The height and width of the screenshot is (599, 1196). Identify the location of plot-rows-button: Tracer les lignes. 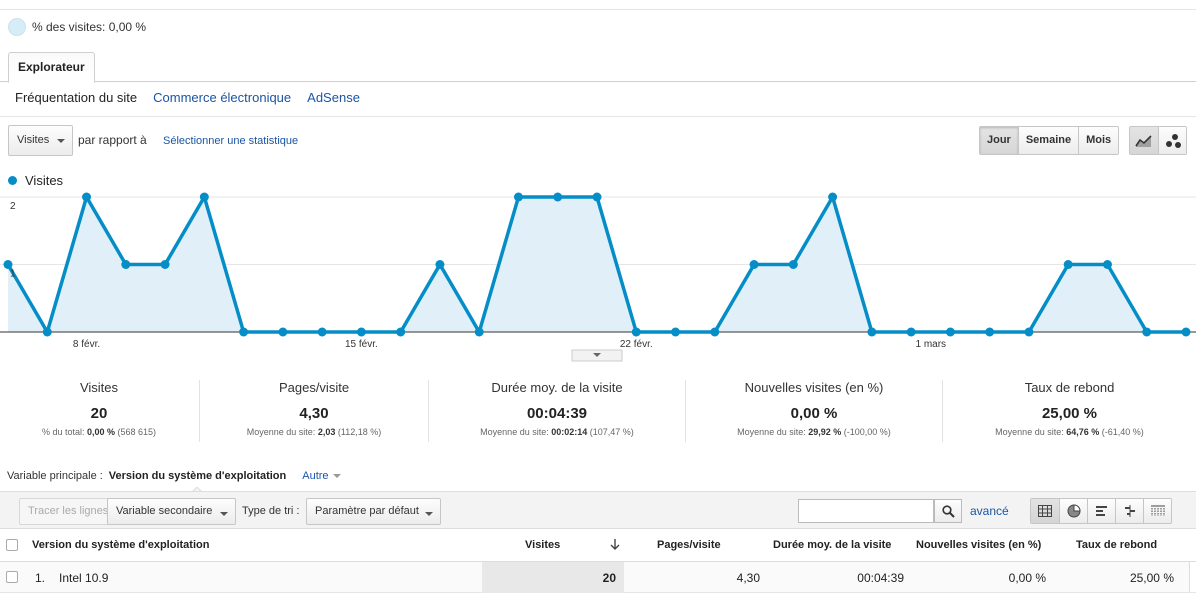
(68, 511).